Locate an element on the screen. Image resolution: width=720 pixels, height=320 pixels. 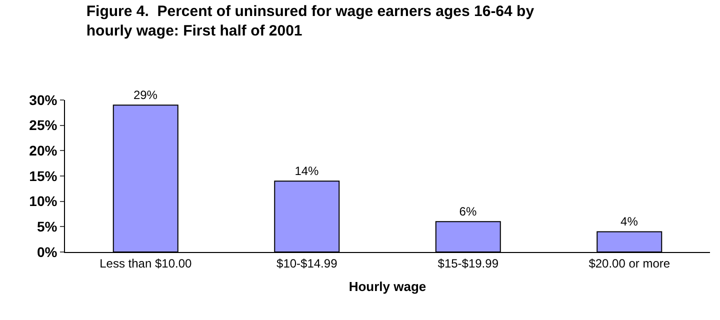
y-tick-label: 10% is located at coordinates (43, 201).